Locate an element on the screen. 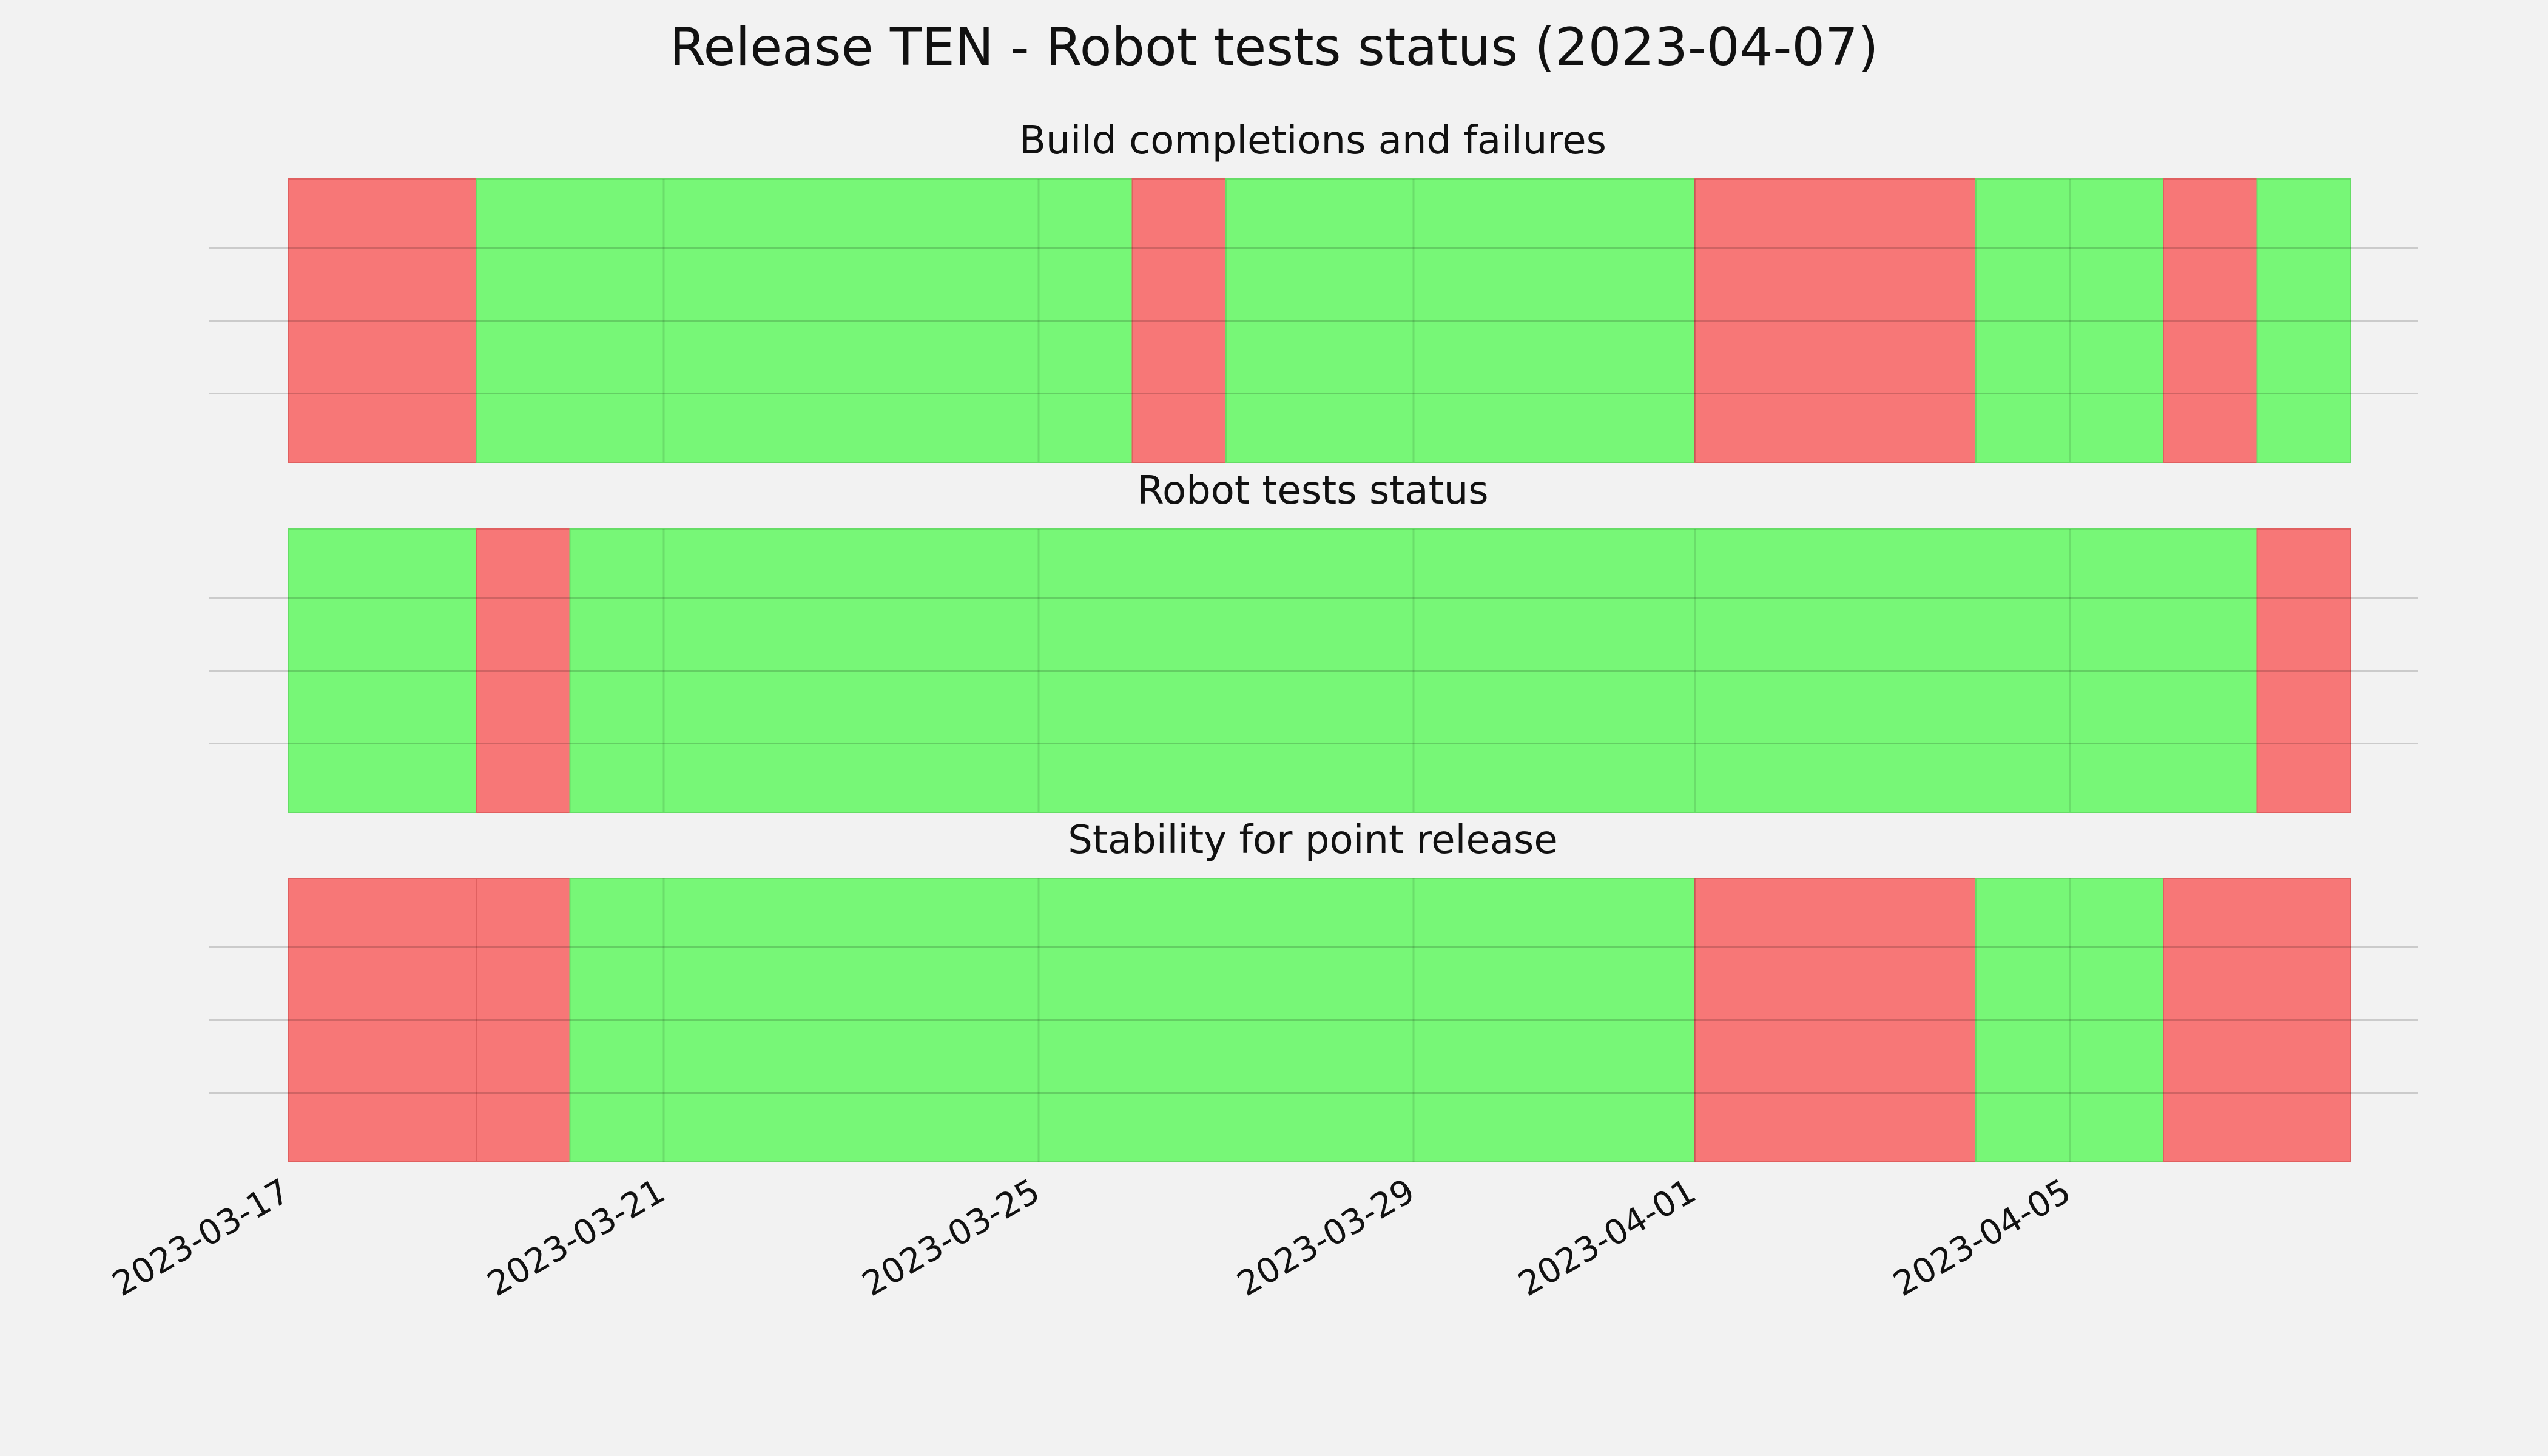  x-tick-label: 2023-04-05 is located at coordinates (1982, 1237).